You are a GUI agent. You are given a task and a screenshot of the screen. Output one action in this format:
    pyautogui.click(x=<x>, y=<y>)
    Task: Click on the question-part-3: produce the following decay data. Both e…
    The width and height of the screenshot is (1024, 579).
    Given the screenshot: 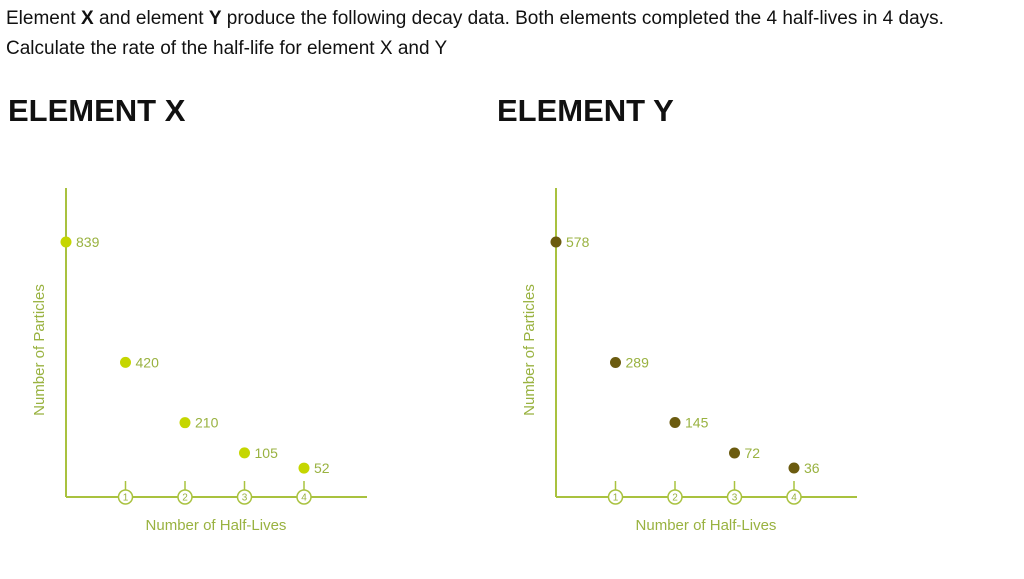 What is the action you would take?
    pyautogui.click(x=475, y=33)
    